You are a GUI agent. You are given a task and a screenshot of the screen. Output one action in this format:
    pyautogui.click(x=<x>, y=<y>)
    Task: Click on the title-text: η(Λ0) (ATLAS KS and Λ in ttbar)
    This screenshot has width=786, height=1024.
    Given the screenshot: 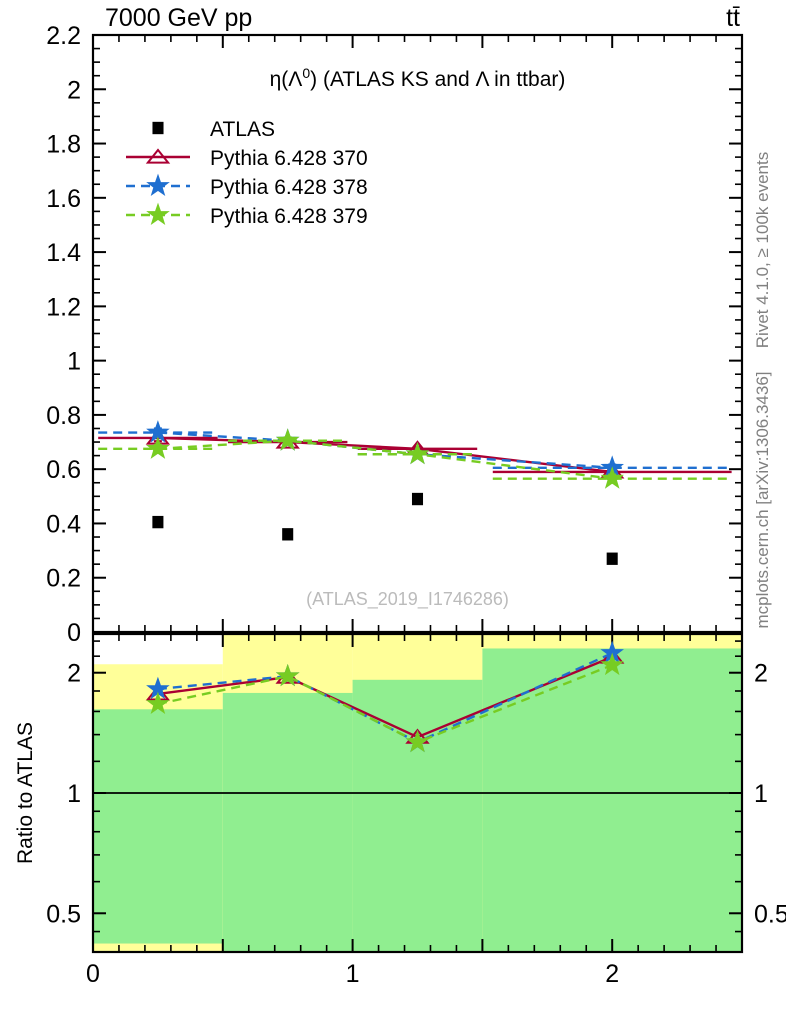 What is the action you would take?
    pyautogui.click(x=418, y=78)
    